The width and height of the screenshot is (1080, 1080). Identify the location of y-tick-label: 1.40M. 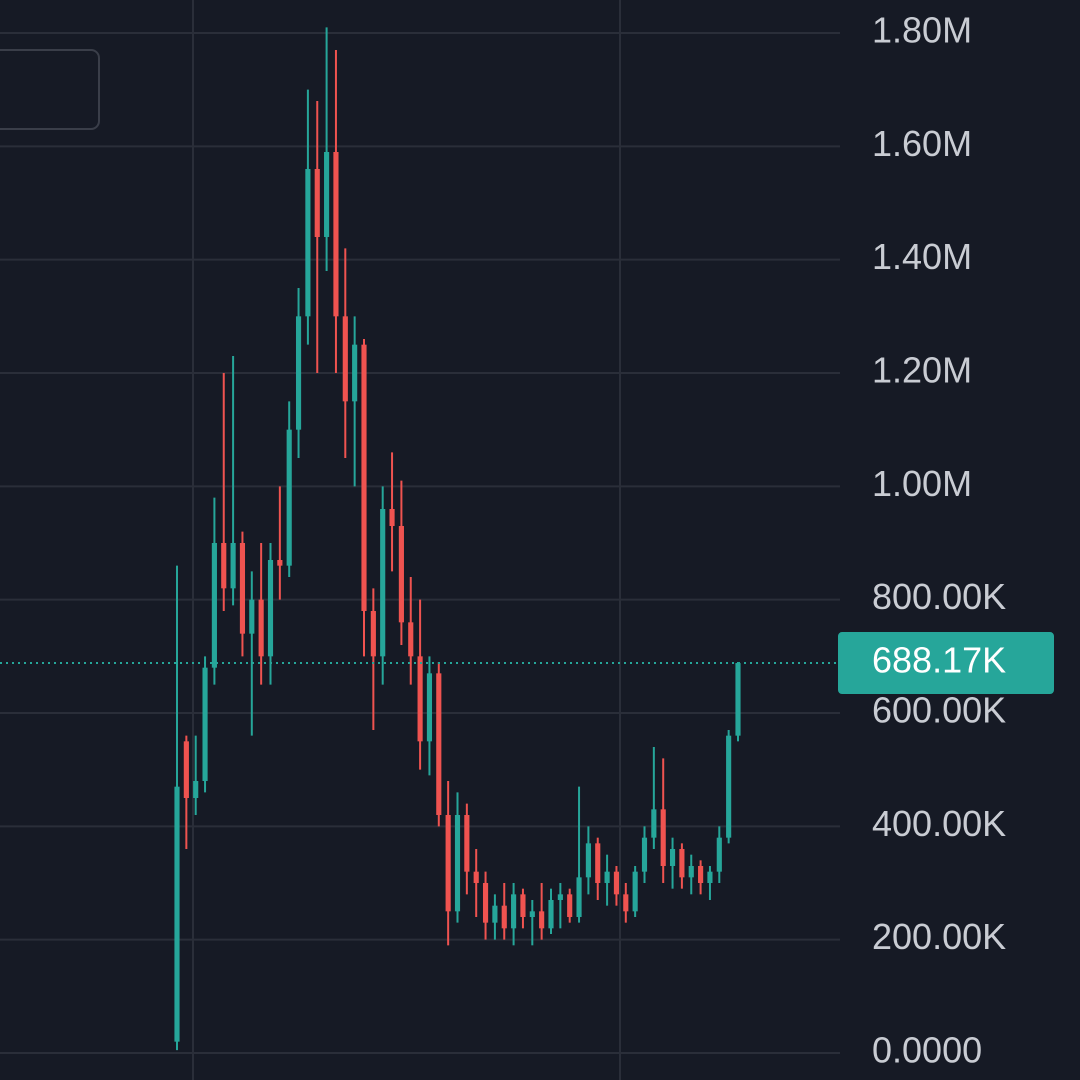
(922, 256).